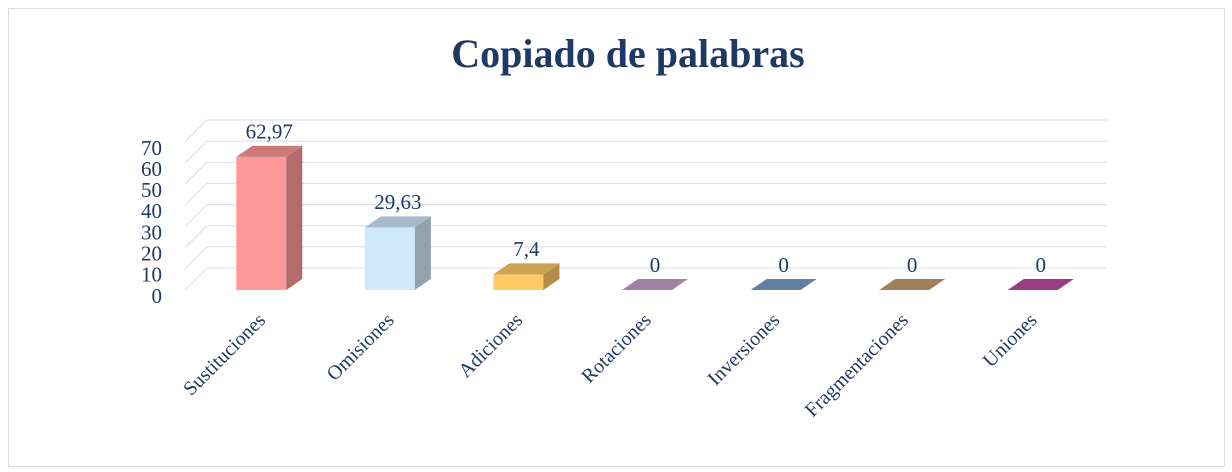 Image resolution: width=1232 pixels, height=472 pixels. What do you see at coordinates (627, 53) in the screenshot?
I see `chart-title: Copiado de palabras` at bounding box center [627, 53].